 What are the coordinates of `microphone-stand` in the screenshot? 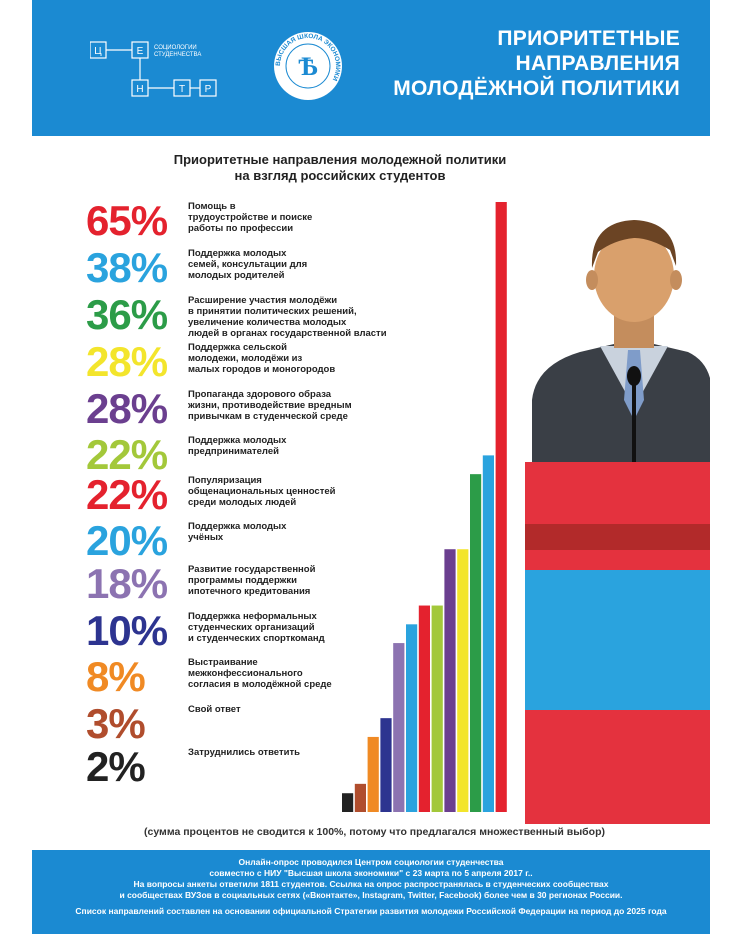 It's located at (634, 419).